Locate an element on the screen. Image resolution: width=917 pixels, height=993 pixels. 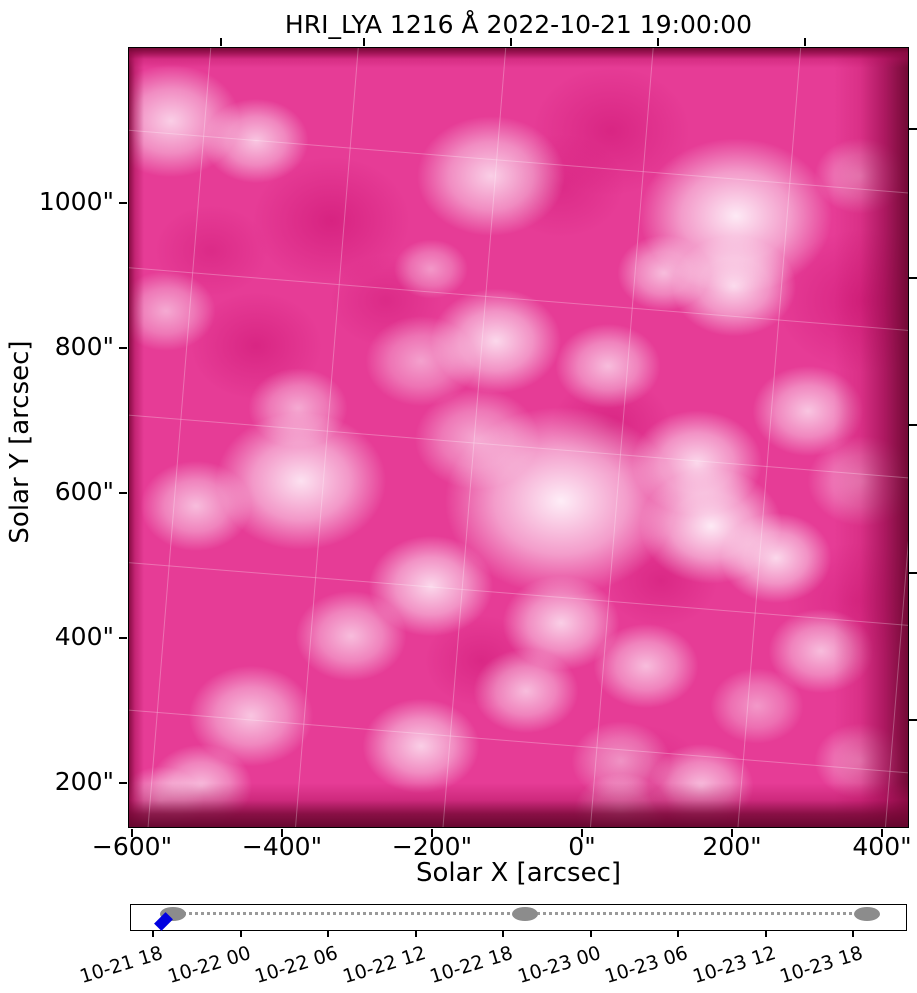
x-axis-tick-label: −400" is located at coordinates (282, 846).